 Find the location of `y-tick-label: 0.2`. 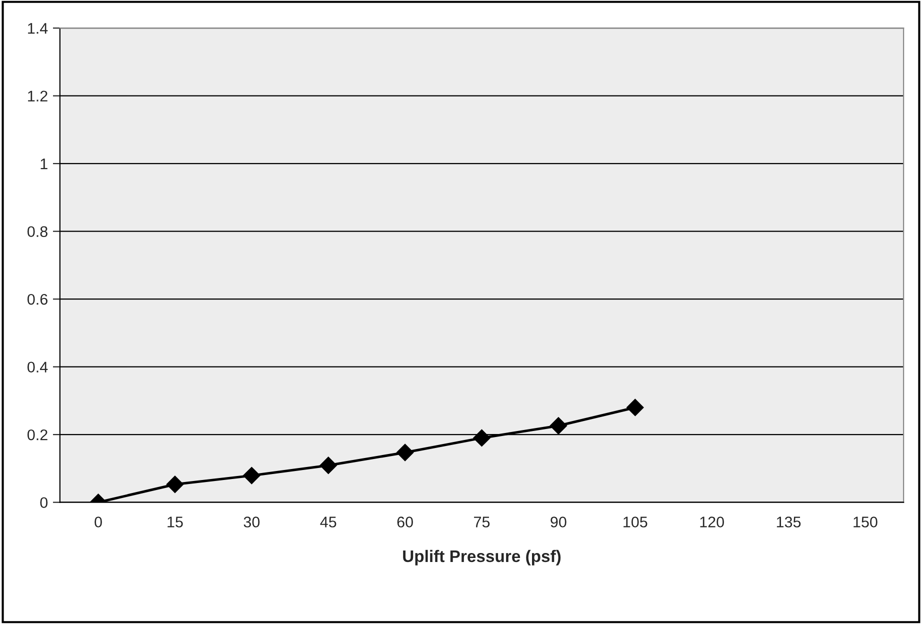

y-tick-label: 0.2 is located at coordinates (37, 434).